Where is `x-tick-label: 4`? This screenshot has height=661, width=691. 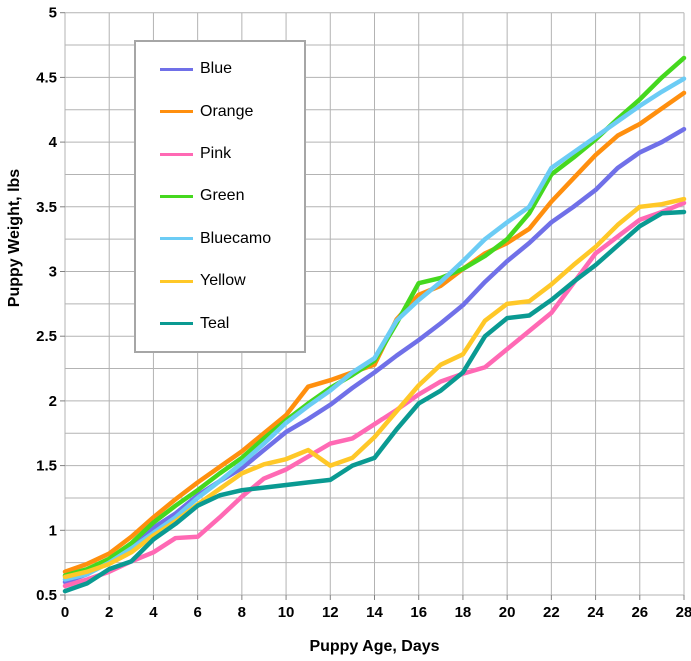
x-tick-label: 4 is located at coordinates (153, 612).